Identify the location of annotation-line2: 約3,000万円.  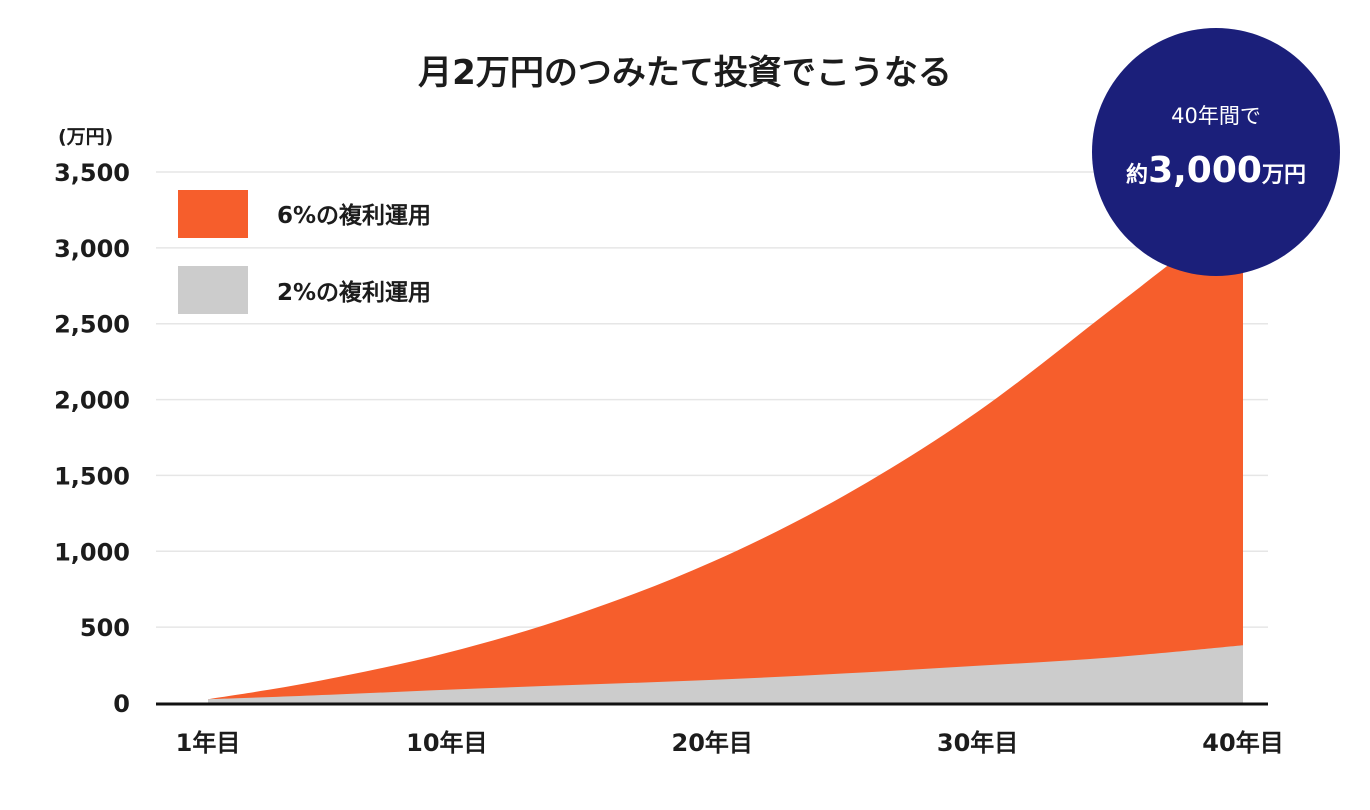
(1216, 170).